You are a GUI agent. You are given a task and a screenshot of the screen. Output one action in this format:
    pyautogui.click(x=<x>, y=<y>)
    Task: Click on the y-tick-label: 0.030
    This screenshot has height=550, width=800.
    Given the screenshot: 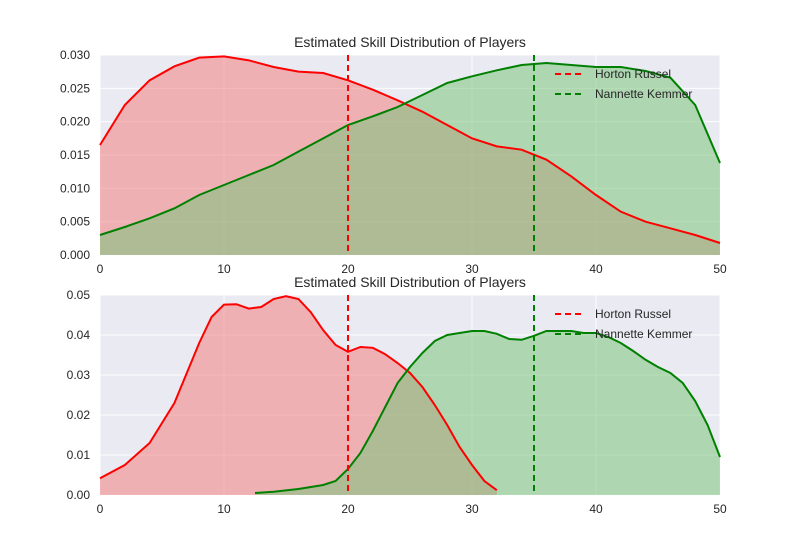 What is the action you would take?
    pyautogui.click(x=75, y=55)
    